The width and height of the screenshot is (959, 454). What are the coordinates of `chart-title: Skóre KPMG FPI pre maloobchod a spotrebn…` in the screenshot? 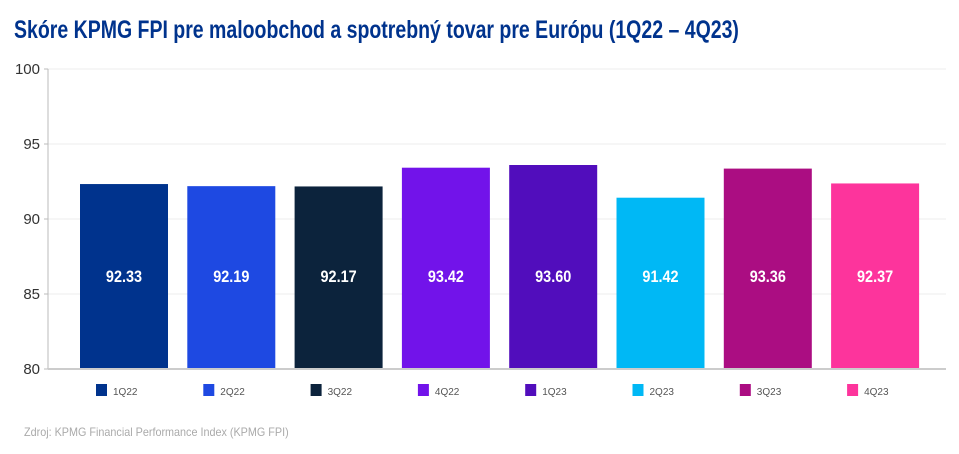 It's located at (376, 30).